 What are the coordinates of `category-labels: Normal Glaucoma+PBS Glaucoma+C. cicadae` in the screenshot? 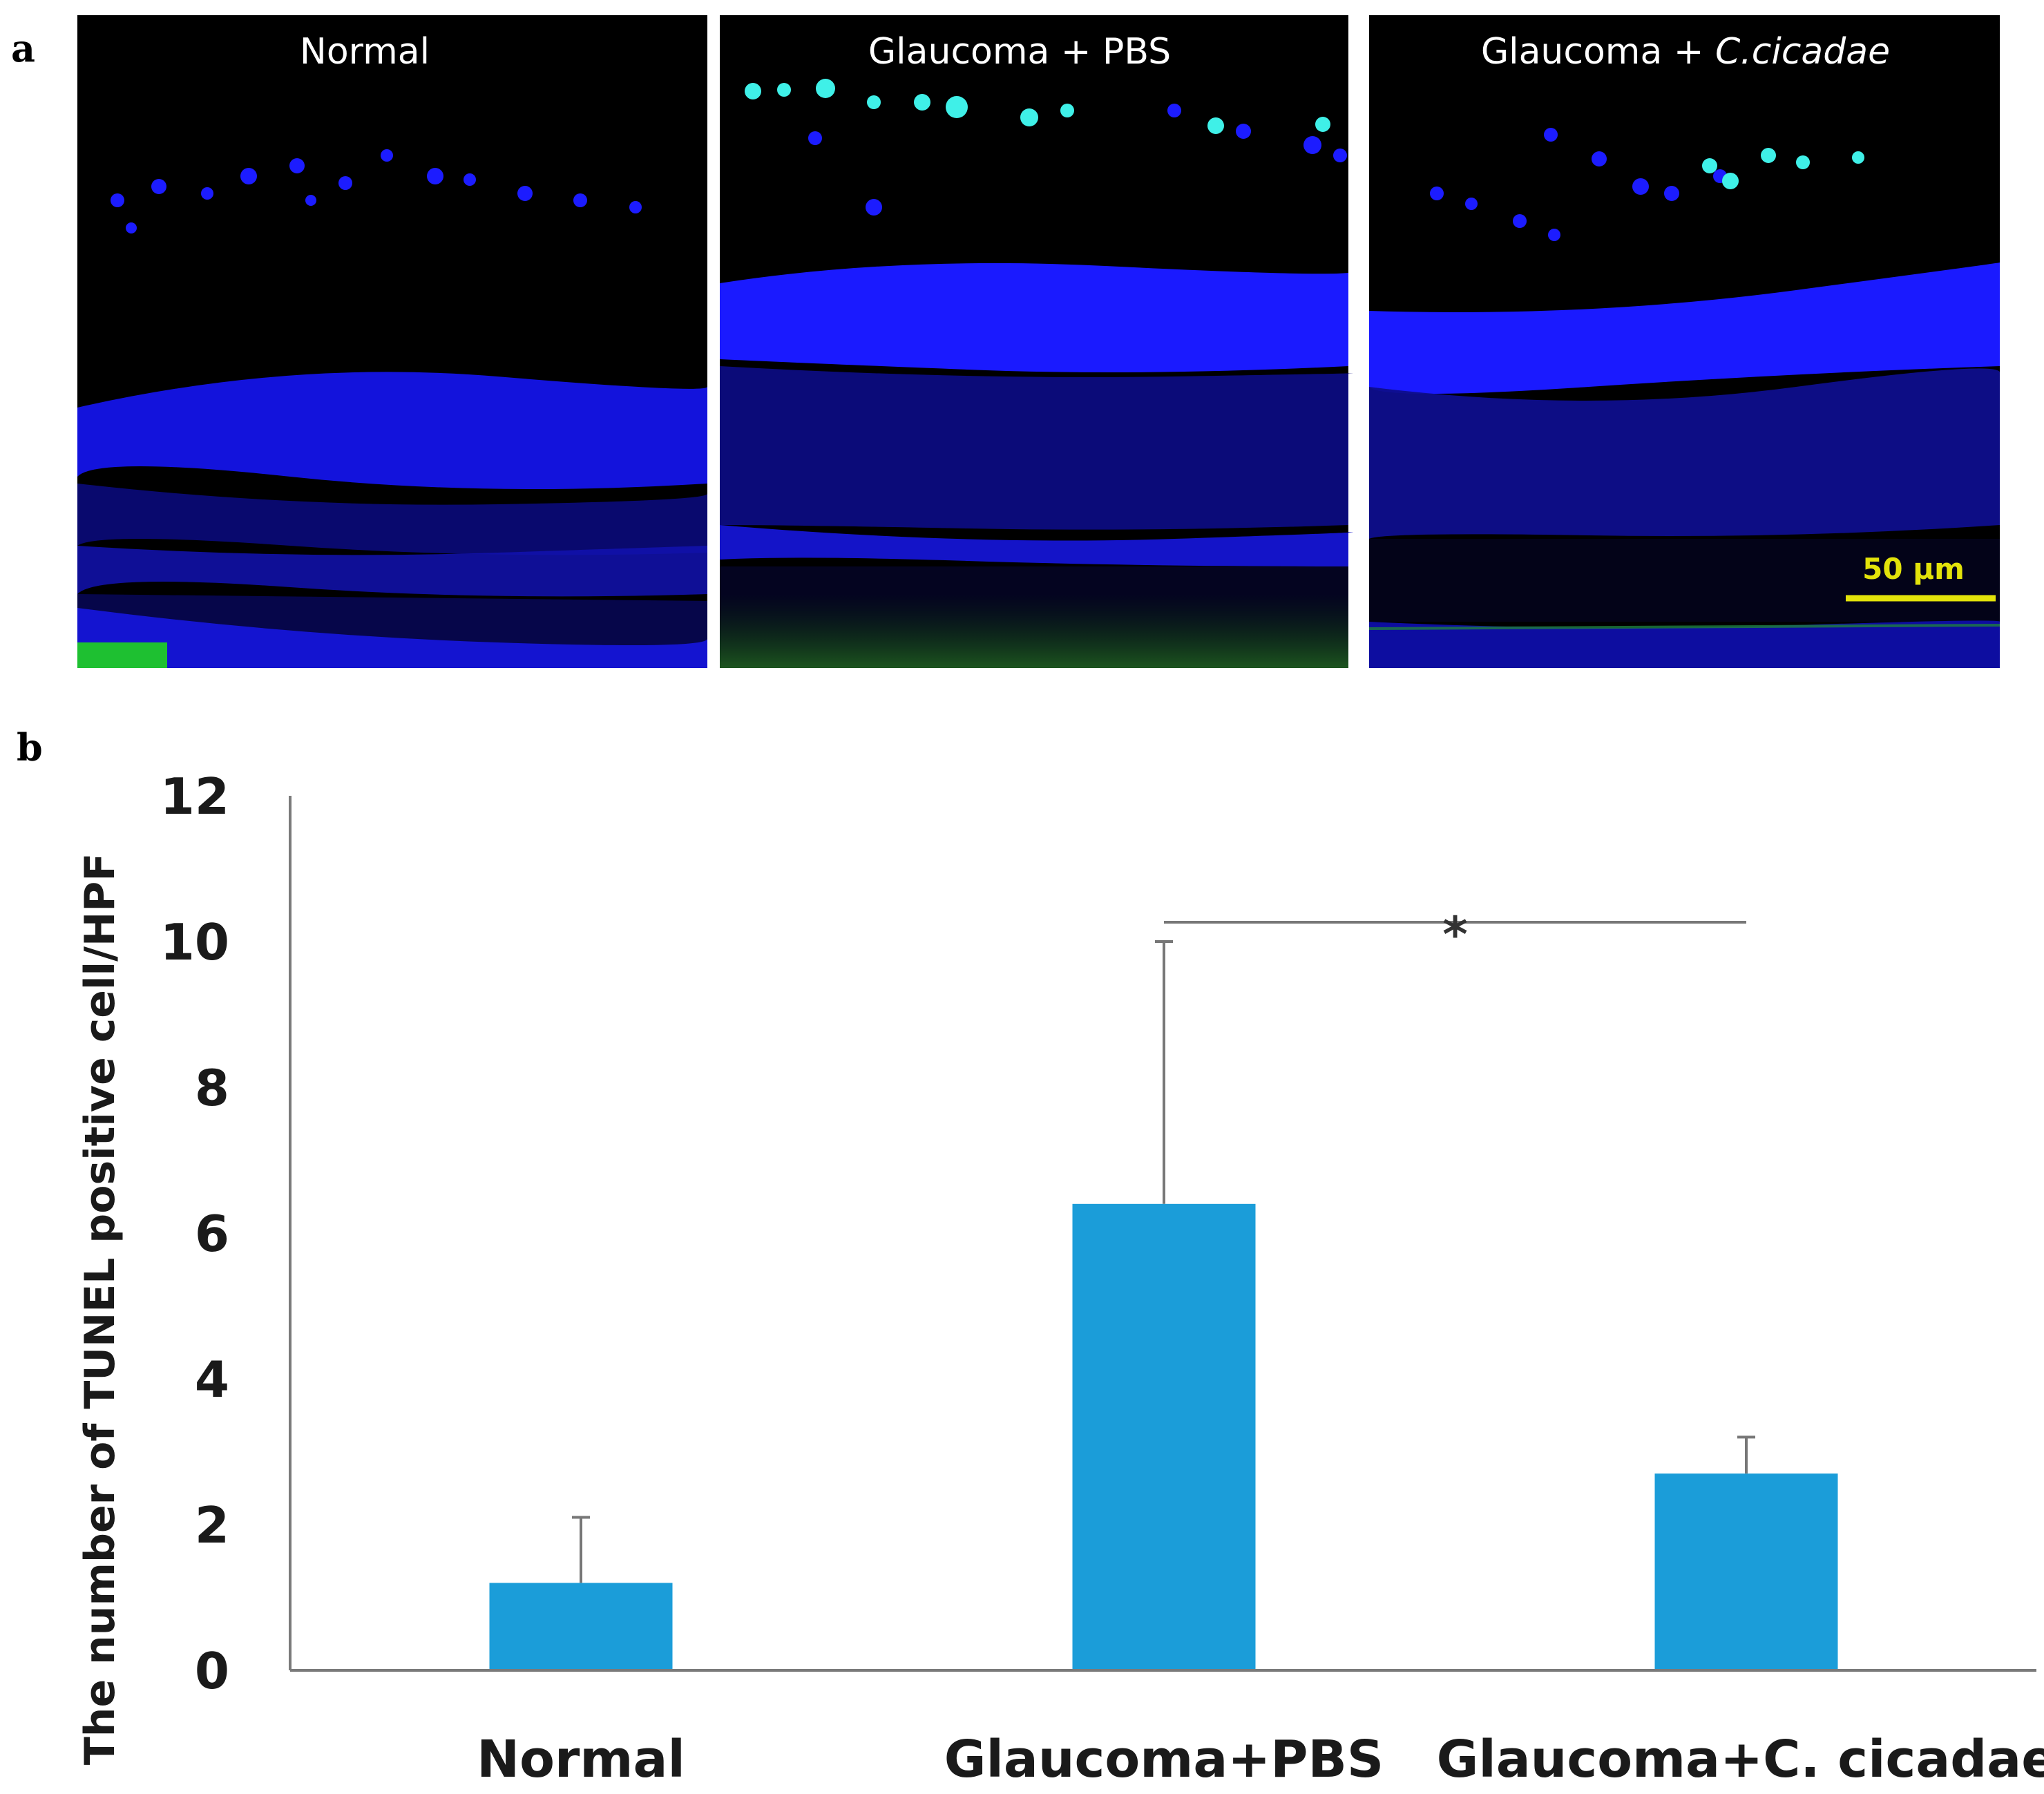 It's located at (1260, 1760).